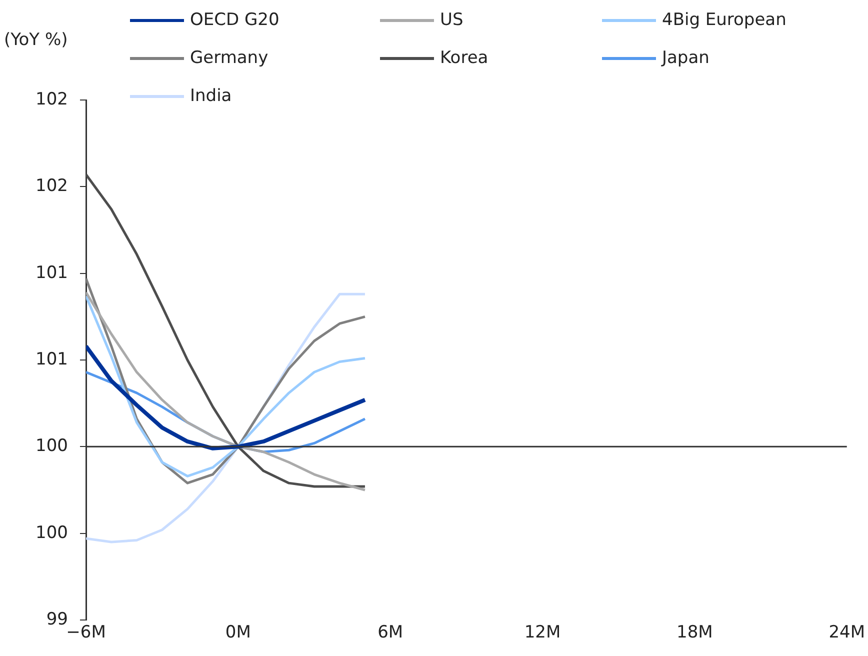 This screenshot has height=656, width=868. Describe the element at coordinates (238, 632) in the screenshot. I see `x-tick-label: 0M` at that location.